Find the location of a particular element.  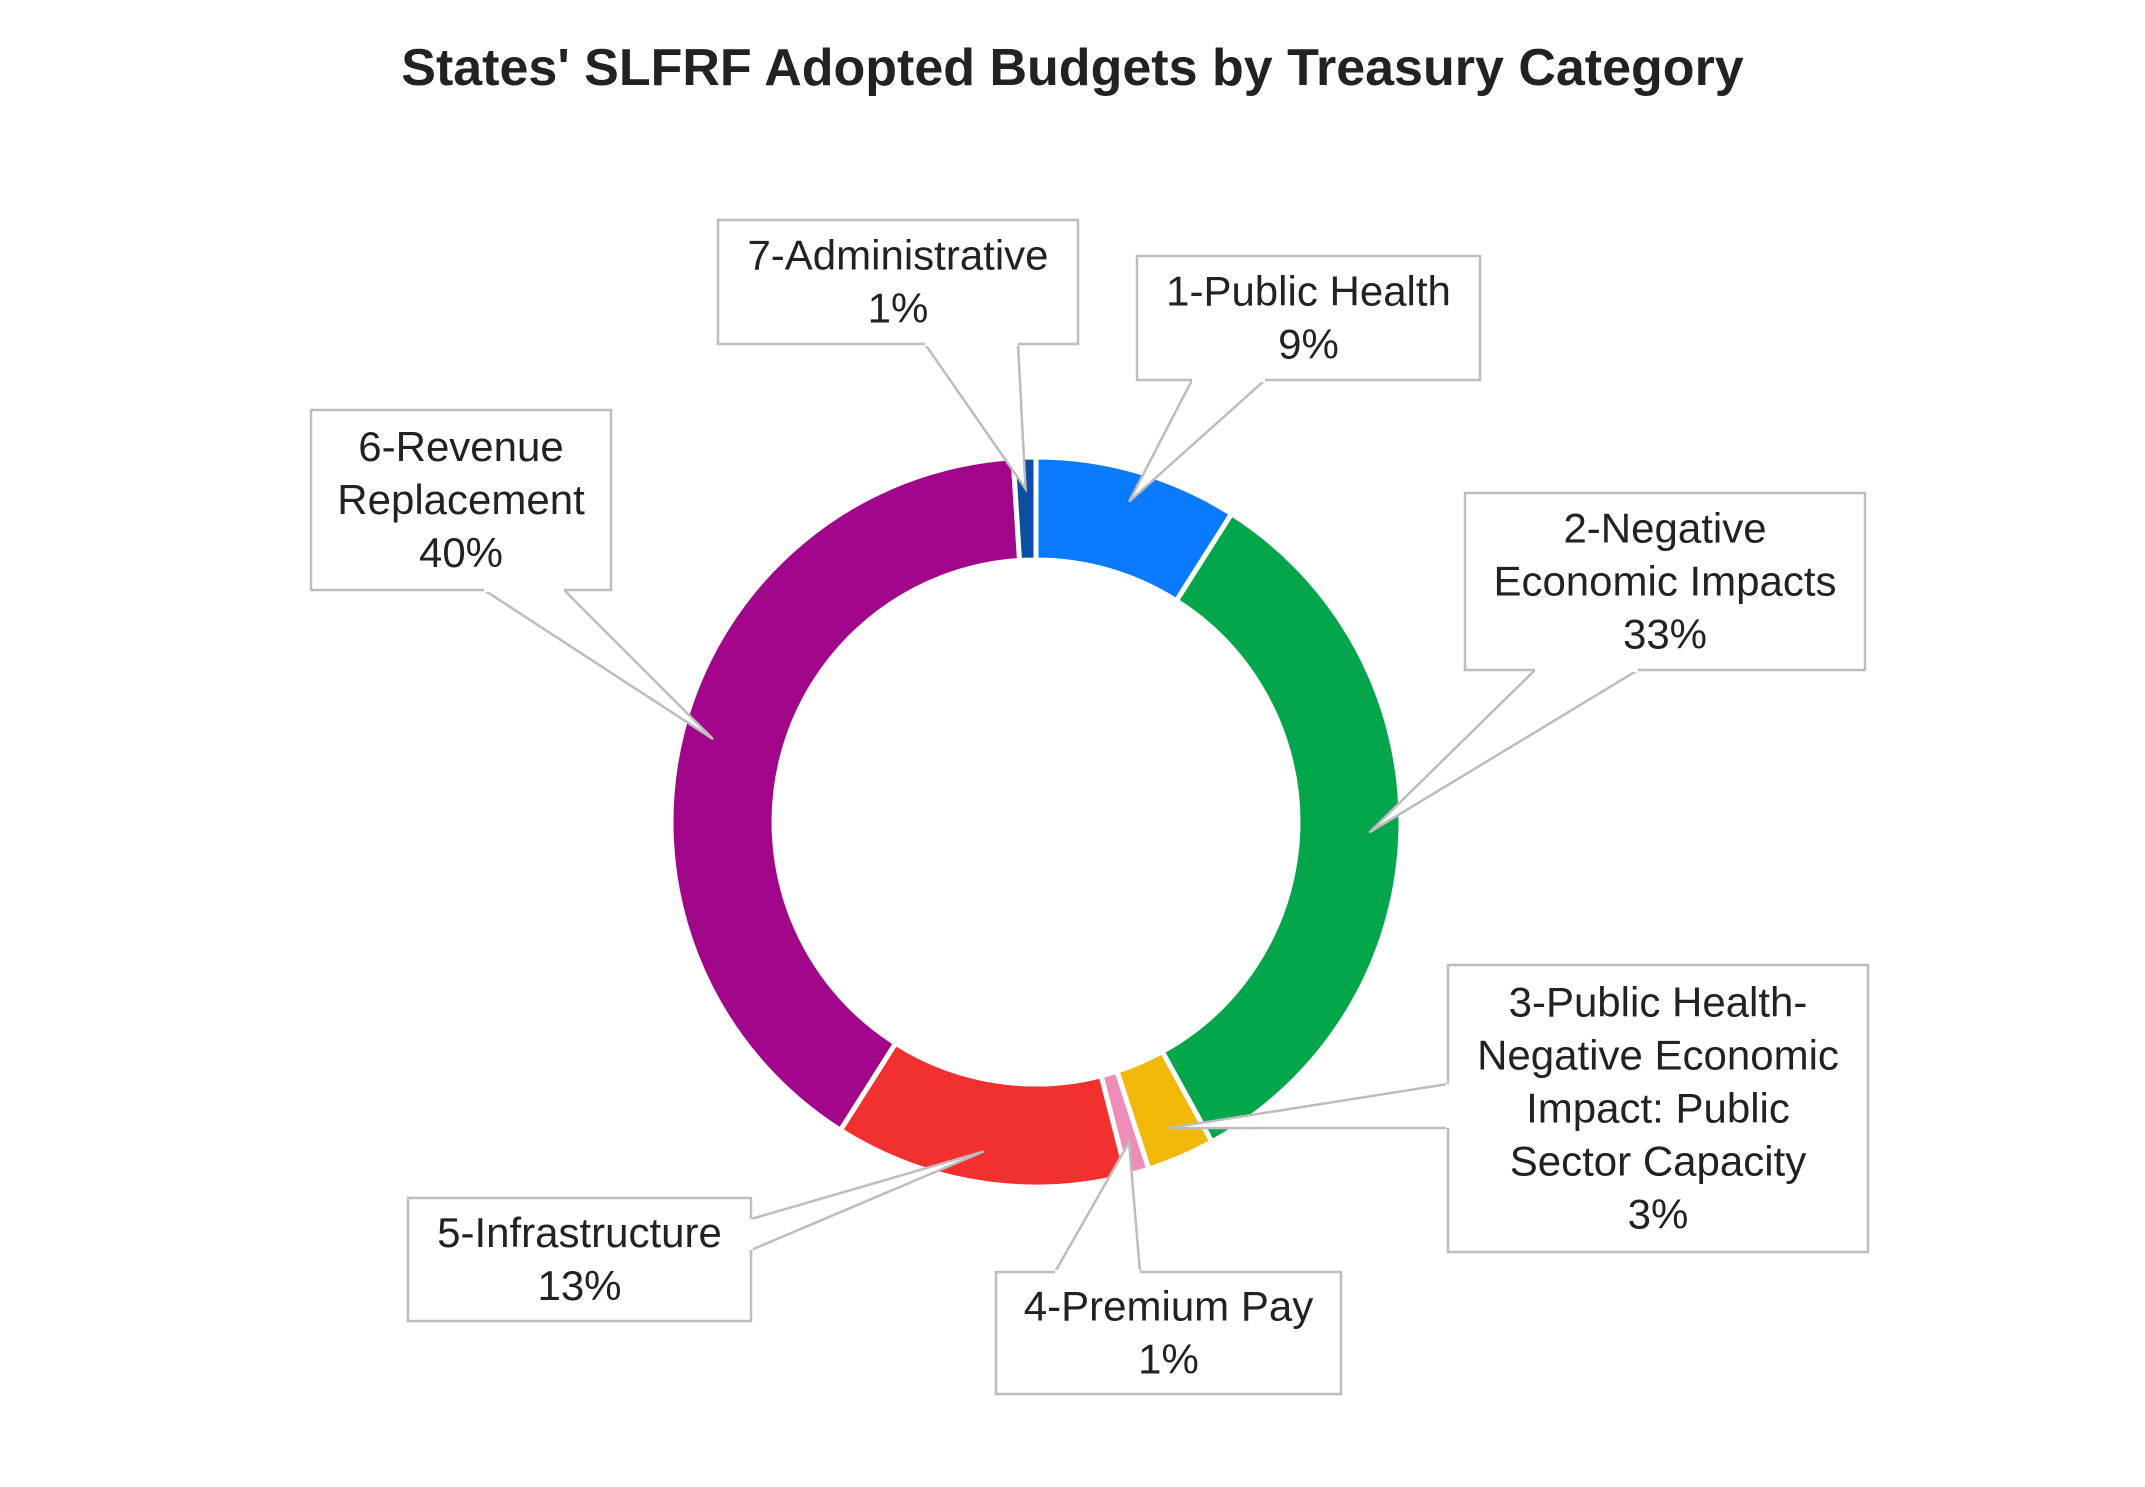

slice-category-label: Replacement is located at coordinates (461, 499).